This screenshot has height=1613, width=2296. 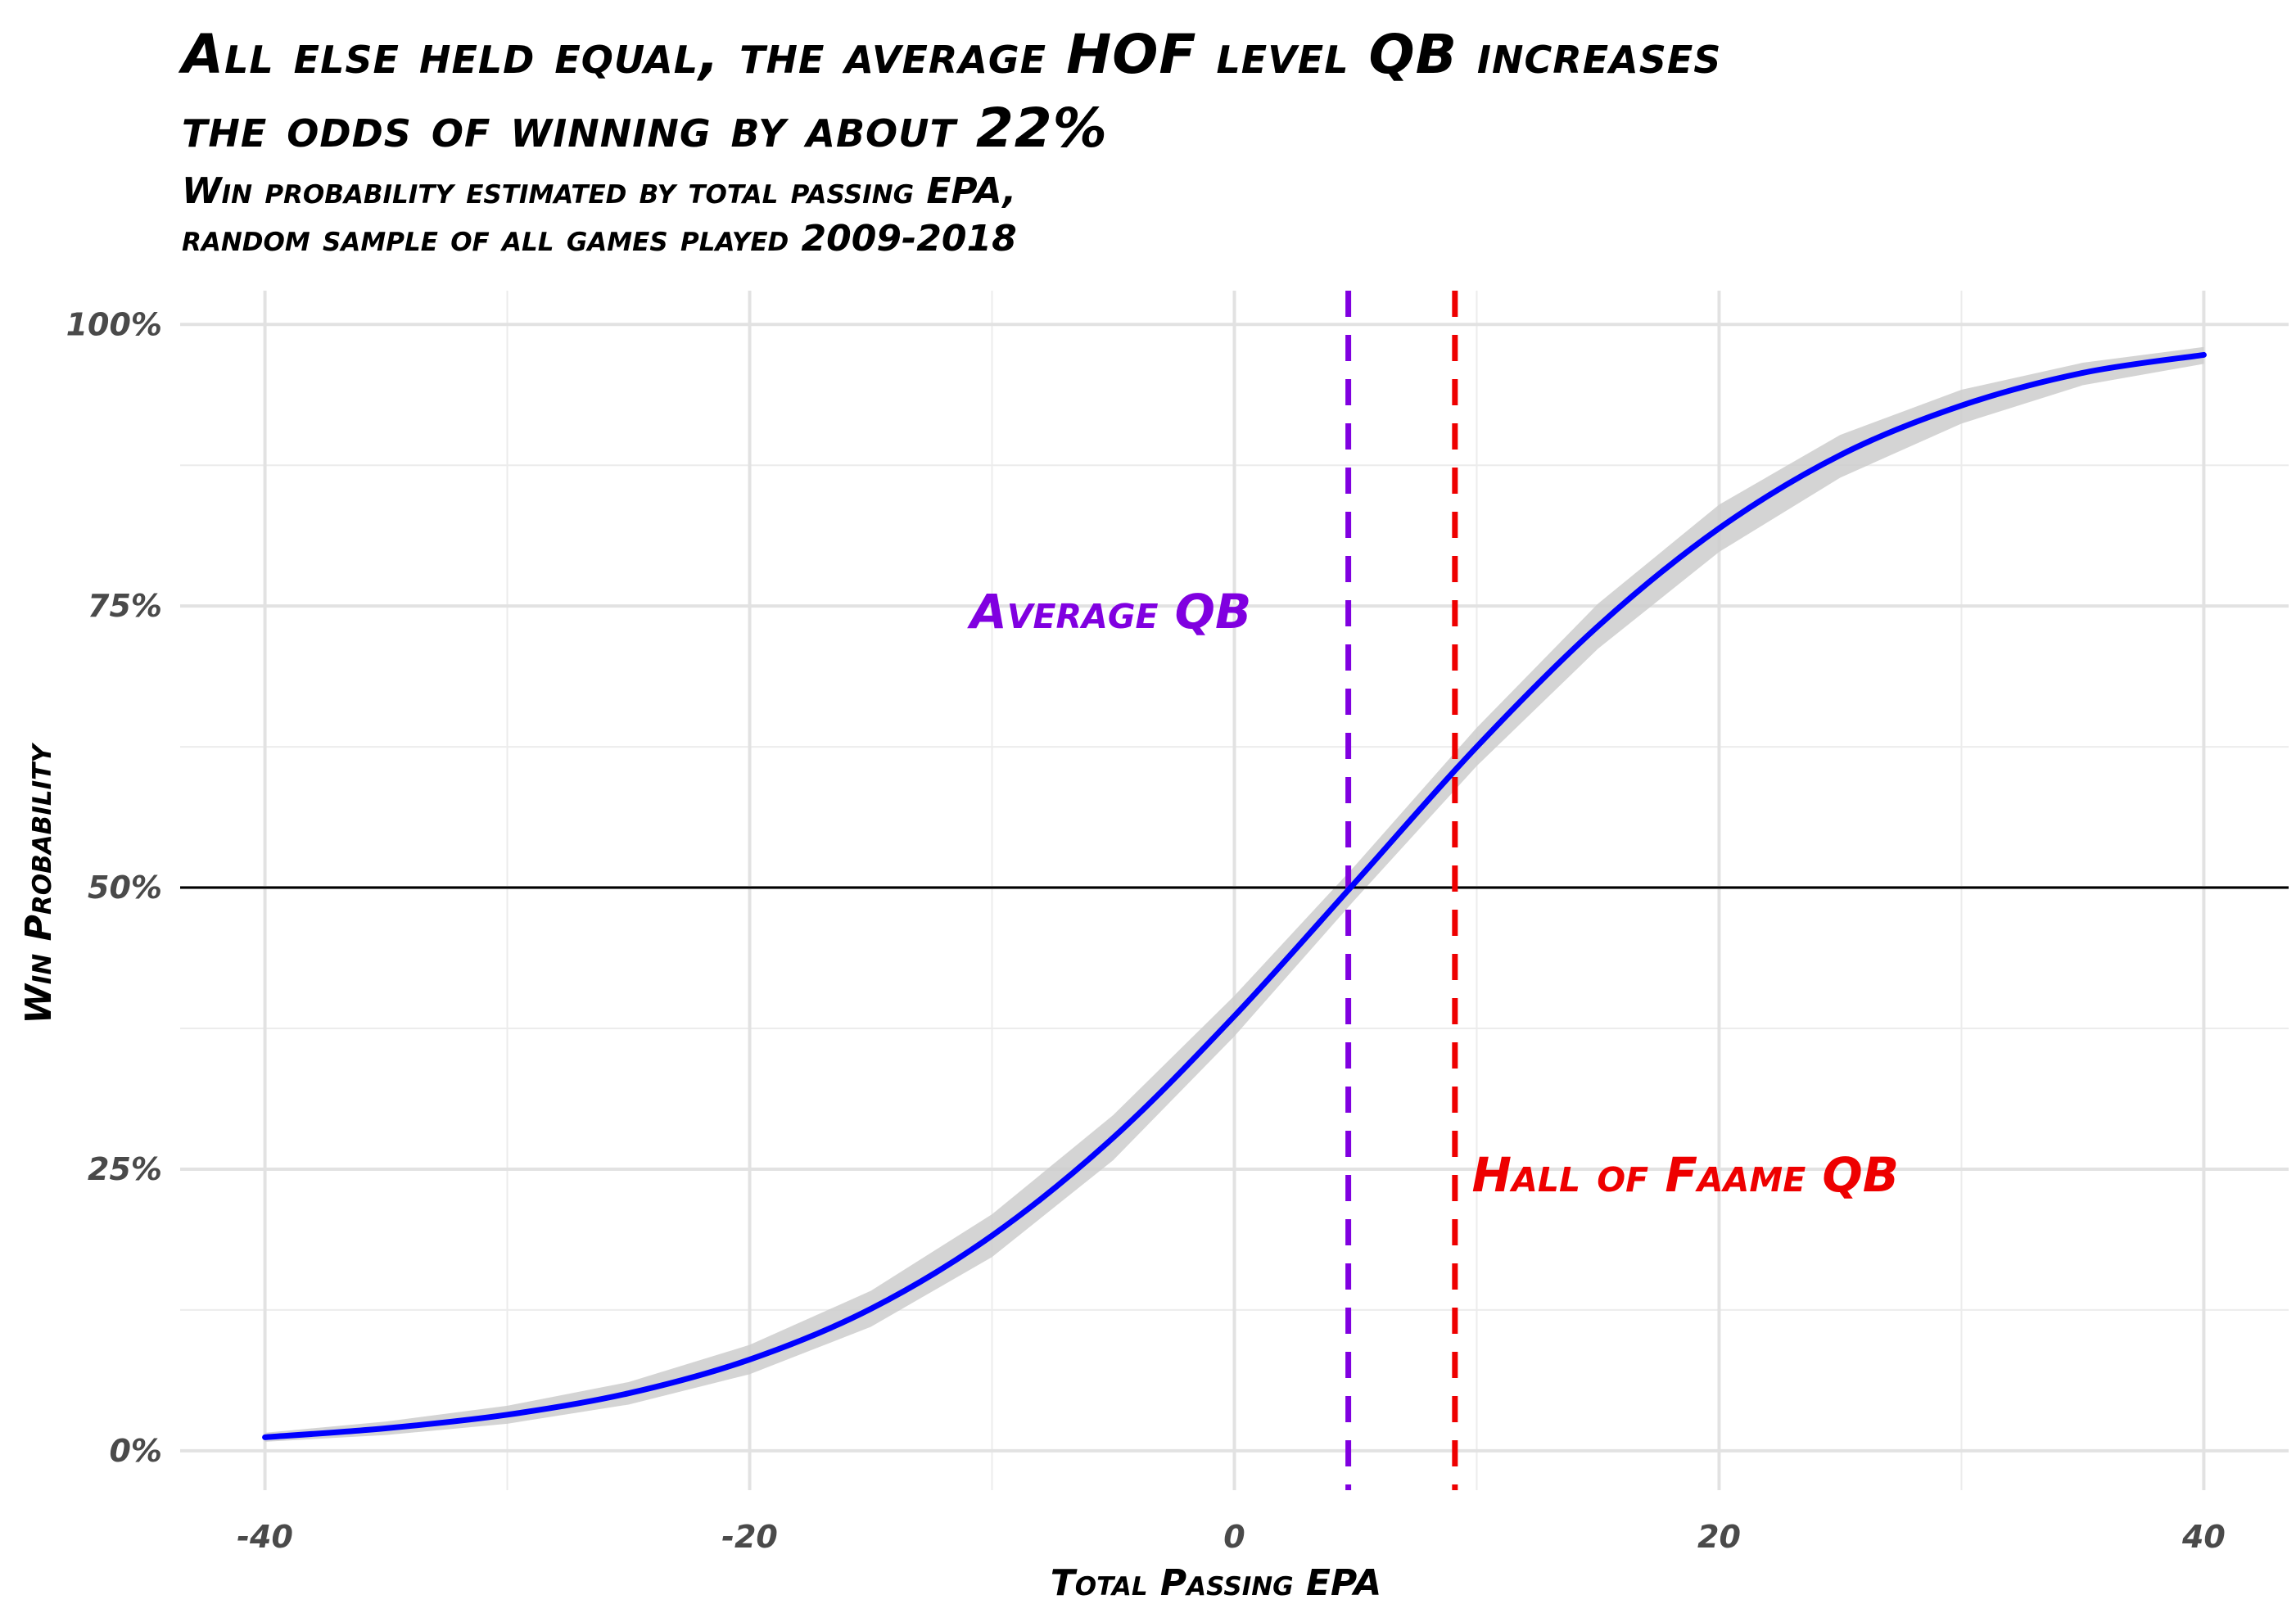 What do you see at coordinates (1109, 611) in the screenshot?
I see `annotation-label: Average QB` at bounding box center [1109, 611].